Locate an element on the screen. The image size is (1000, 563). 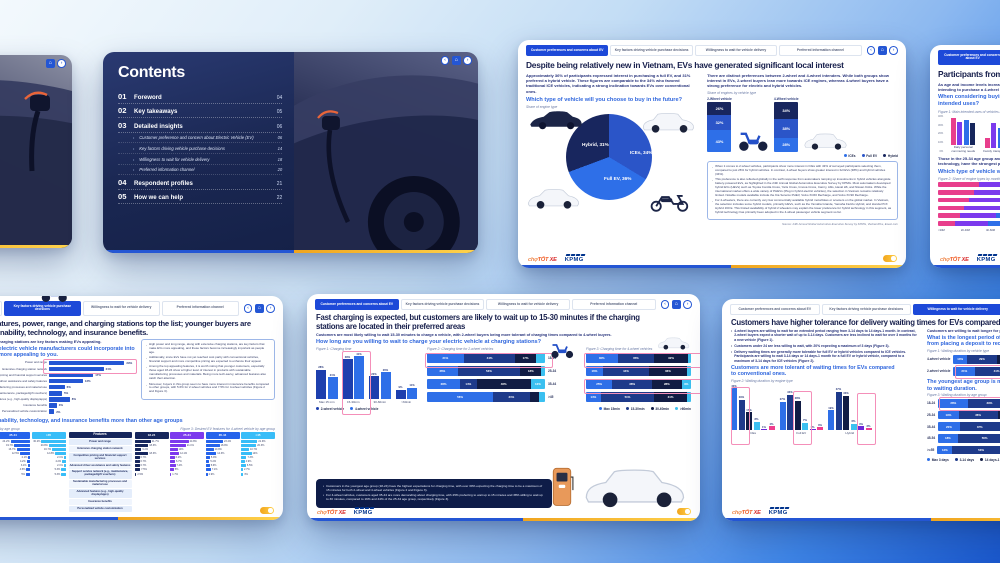
legend-dot is located at coordinates (929, 459).